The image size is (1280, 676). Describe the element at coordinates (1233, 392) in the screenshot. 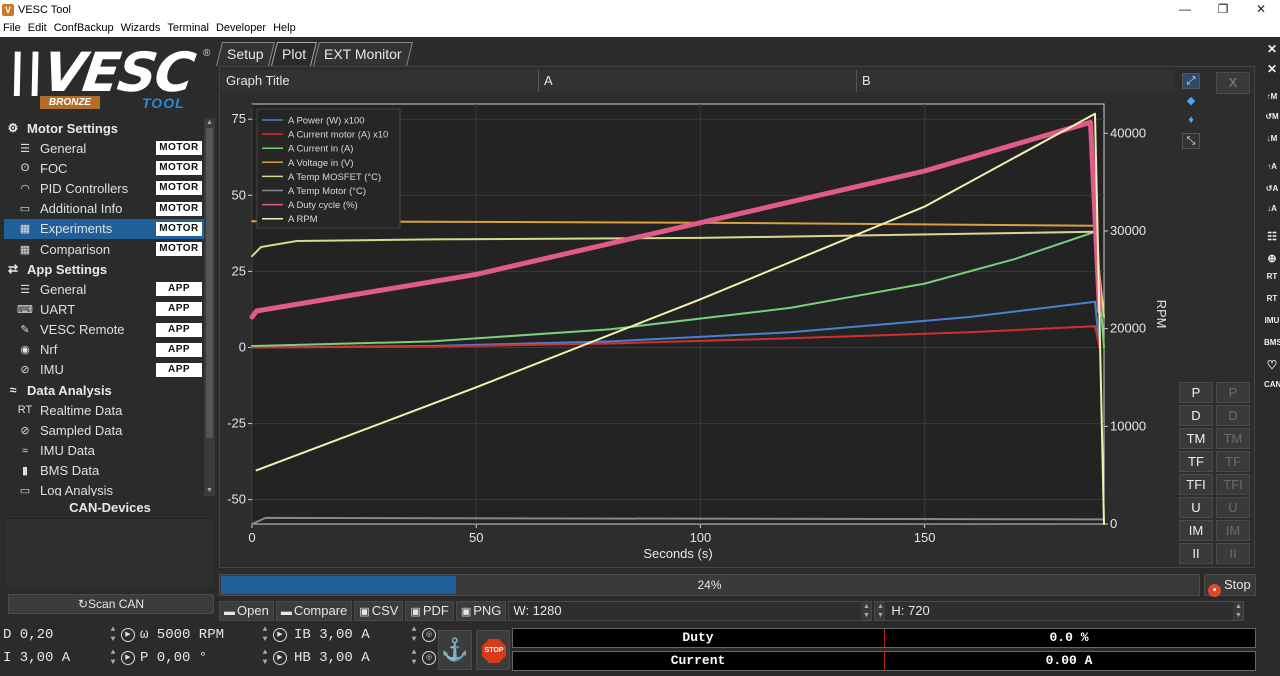

I see `toggle-p-b: P` at that location.